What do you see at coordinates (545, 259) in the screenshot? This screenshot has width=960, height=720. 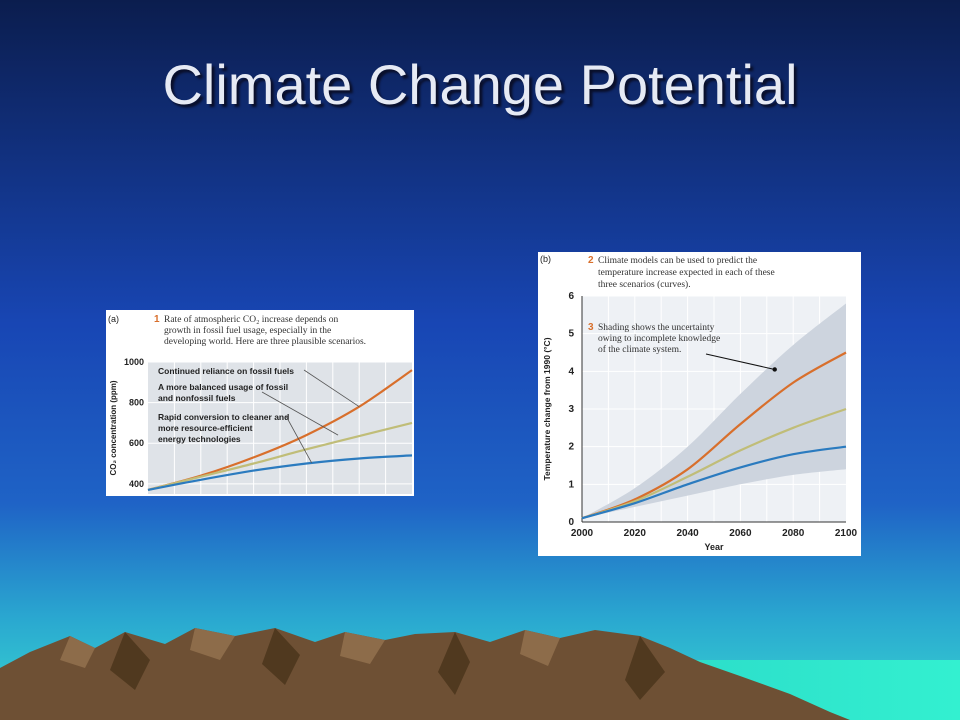 I see `panel-label: (b)` at bounding box center [545, 259].